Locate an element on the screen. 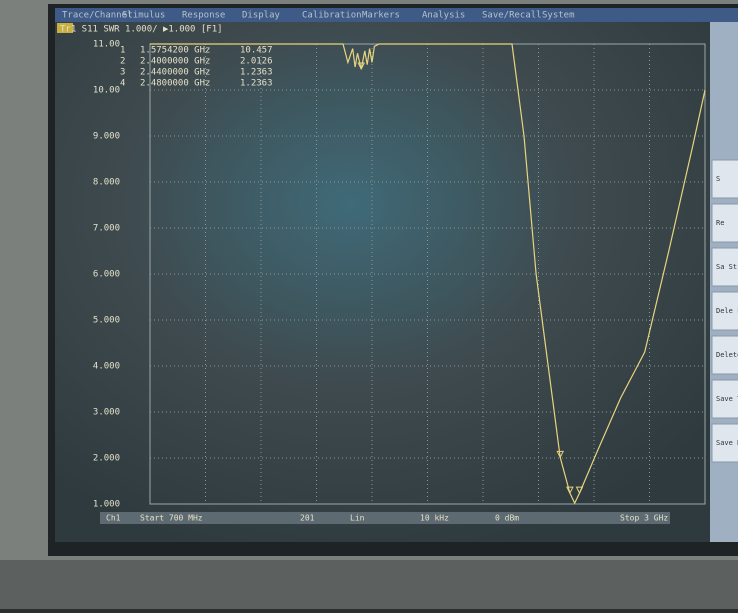 The image size is (738, 613). menu-item: Display is located at coordinates (261, 16).